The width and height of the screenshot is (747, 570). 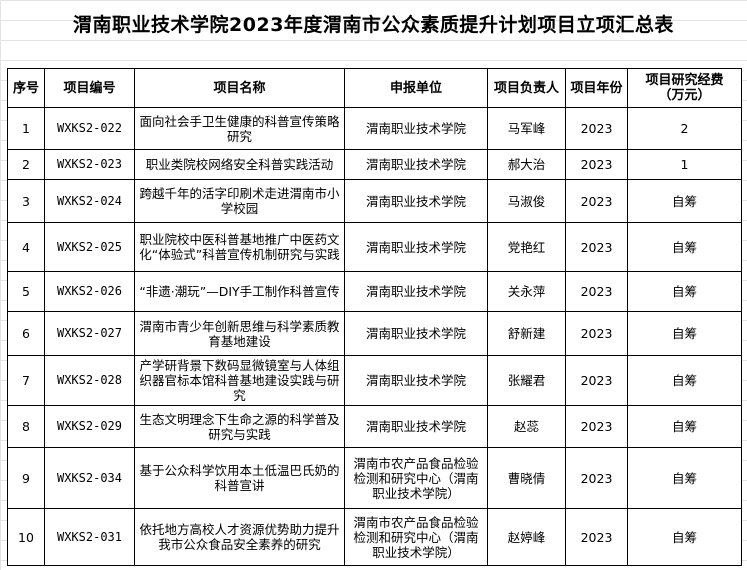 What do you see at coordinates (526, 426) in the screenshot?
I see `cell-leader: 赵蕊` at bounding box center [526, 426].